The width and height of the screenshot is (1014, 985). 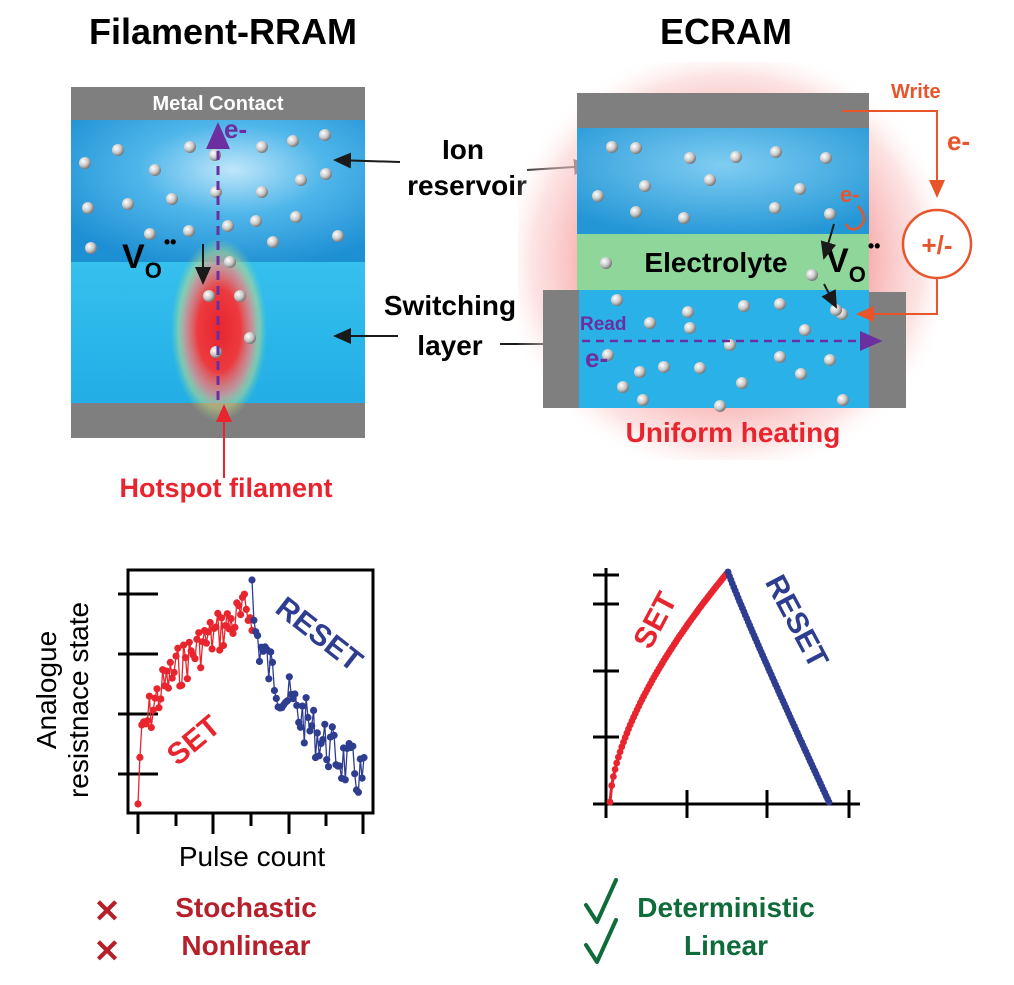 What do you see at coordinates (205, 930) in the screenshot?
I see `rram-verdicts: ✕ Stochastic ✕ Nonlinear` at bounding box center [205, 930].